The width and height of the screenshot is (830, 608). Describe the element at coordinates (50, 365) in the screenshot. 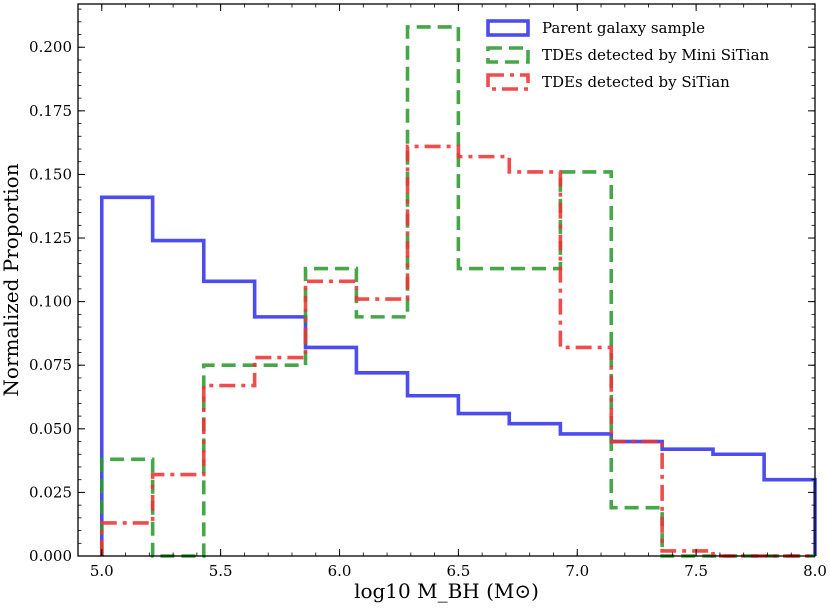

I see `y-tick-label: 0.075` at that location.